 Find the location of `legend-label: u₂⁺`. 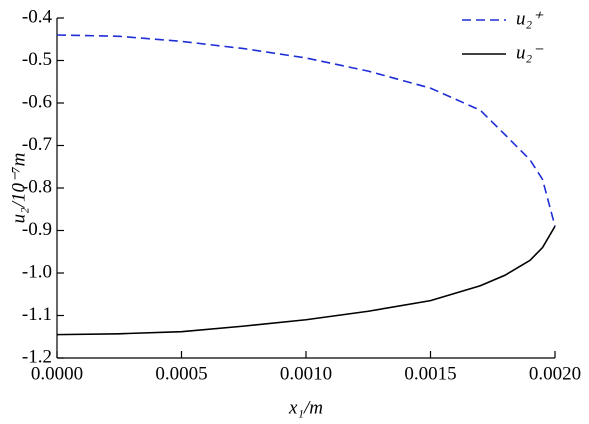

legend-label: u₂⁺ is located at coordinates (530, 18).